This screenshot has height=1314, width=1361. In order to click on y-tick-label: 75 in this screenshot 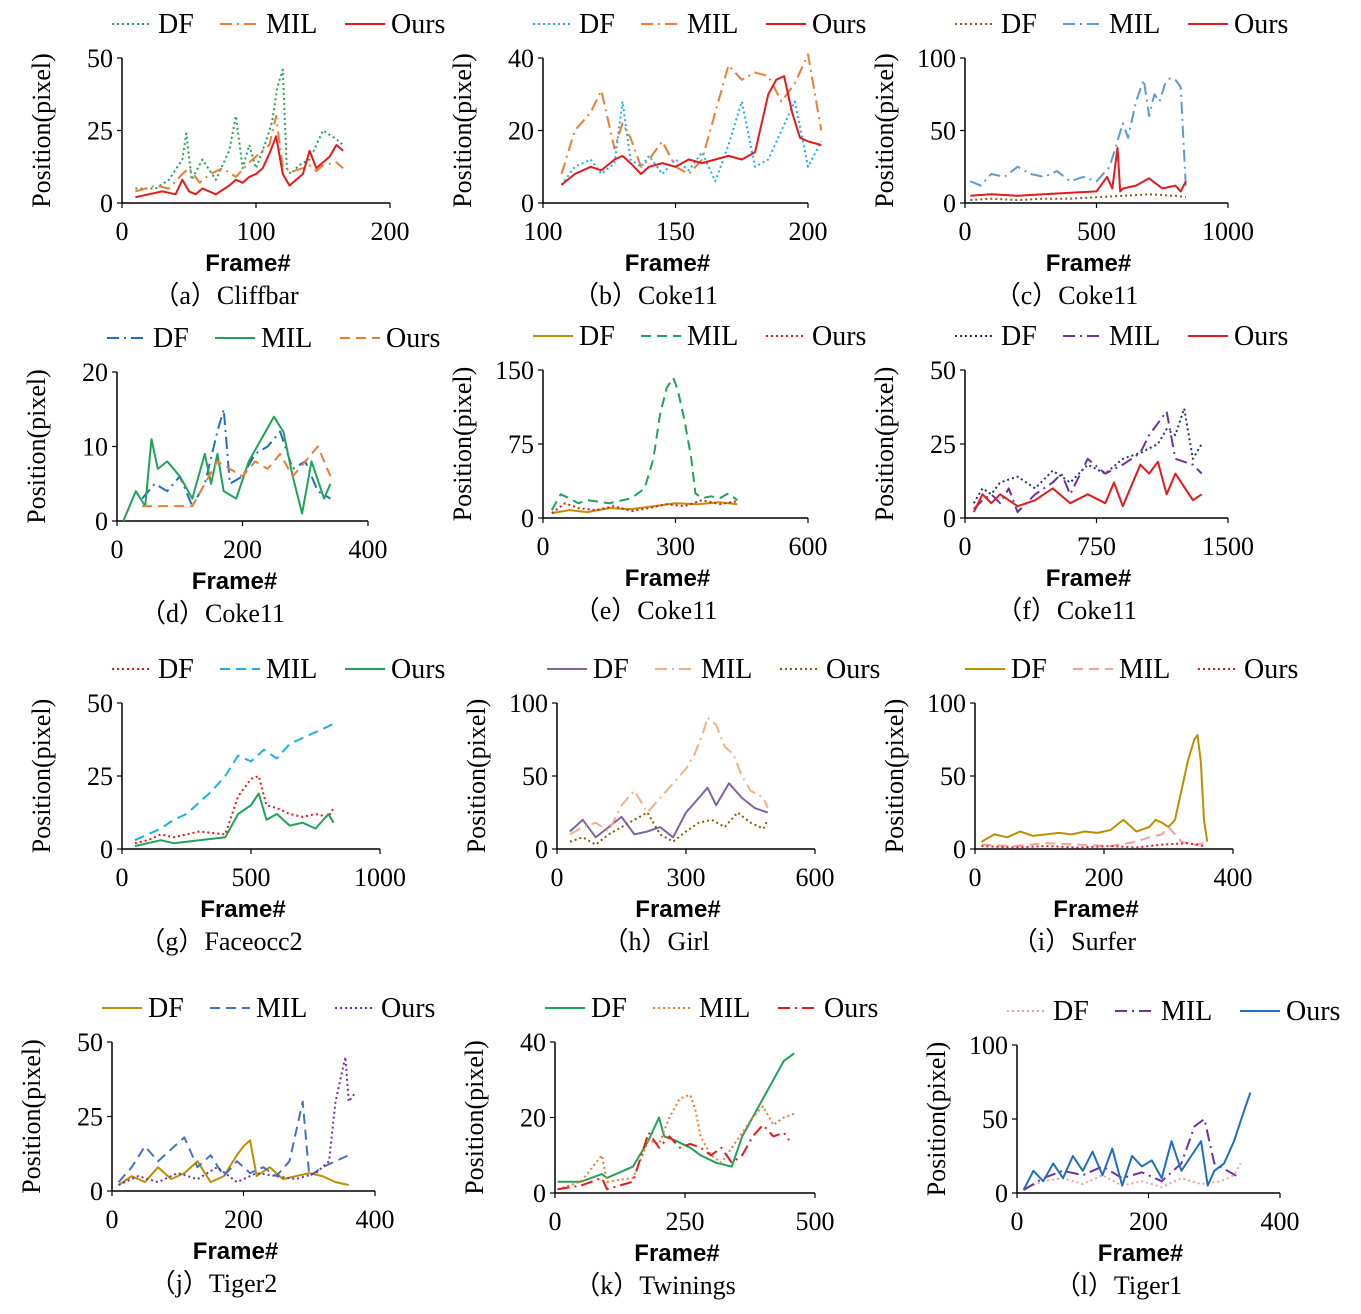, I will do `click(521, 444)`.